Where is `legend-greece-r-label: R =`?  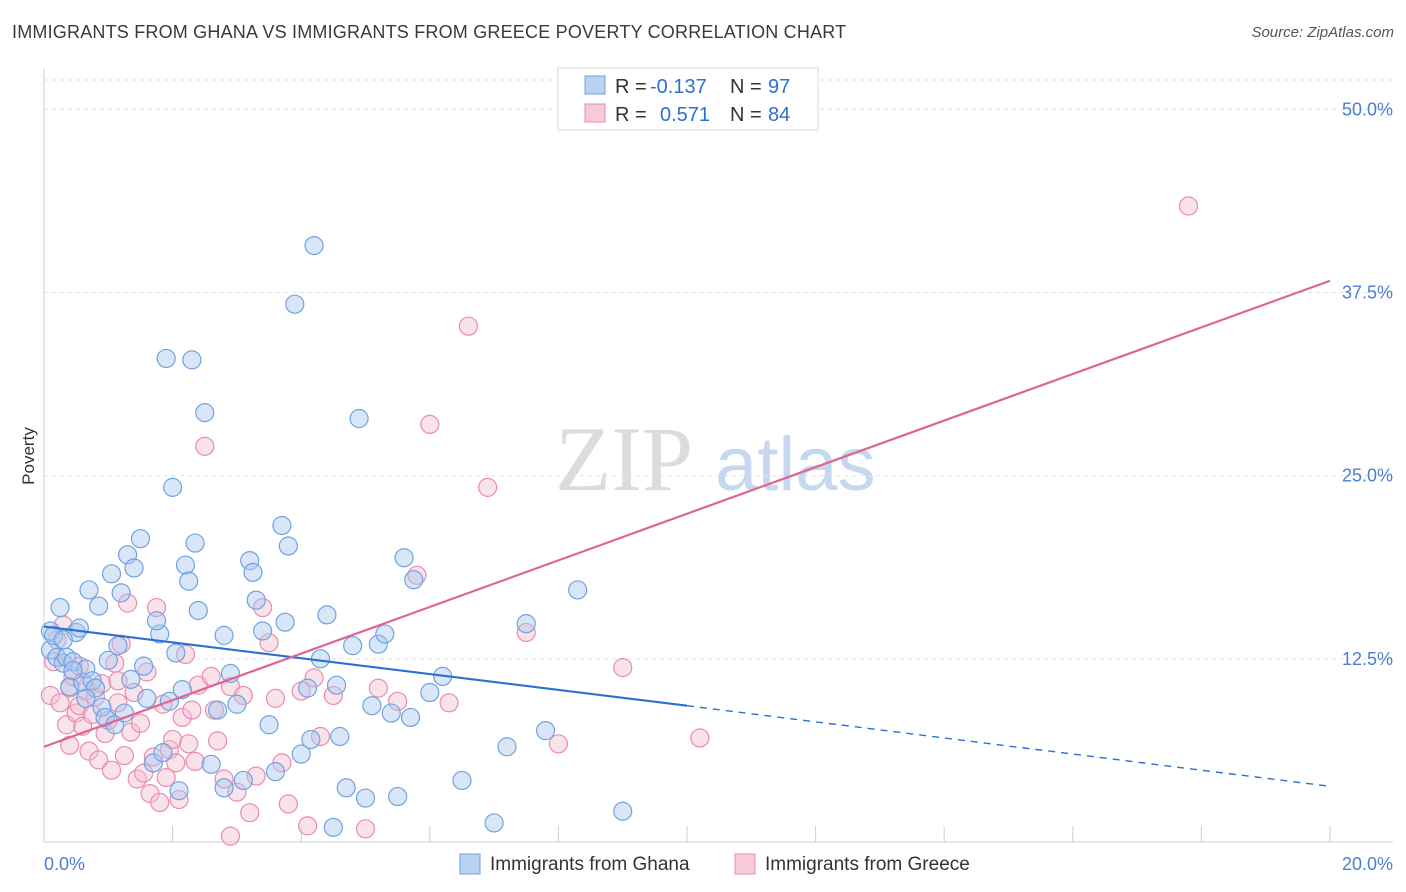
legend-greece-r-label: R = is located at coordinates (631, 115).